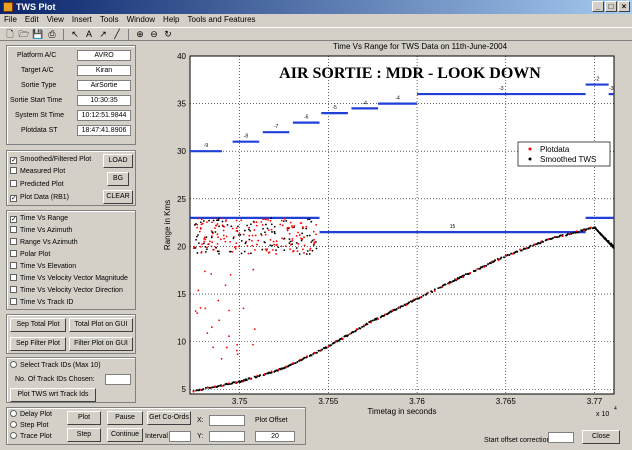  I want to click on plotdata-checkbox: ✓ Plot Data (RB1), so click(39, 197).